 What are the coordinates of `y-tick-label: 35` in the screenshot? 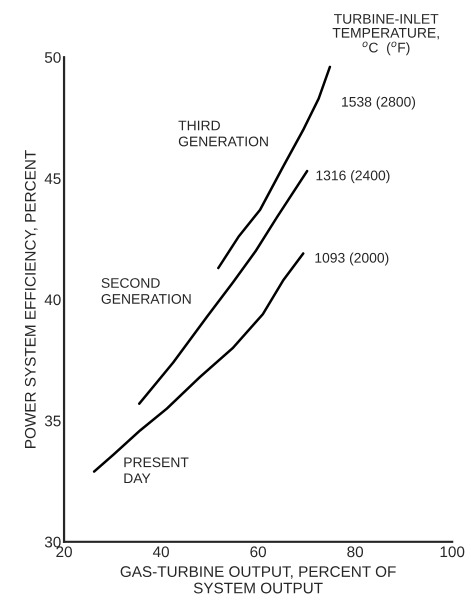 It's located at (52, 421).